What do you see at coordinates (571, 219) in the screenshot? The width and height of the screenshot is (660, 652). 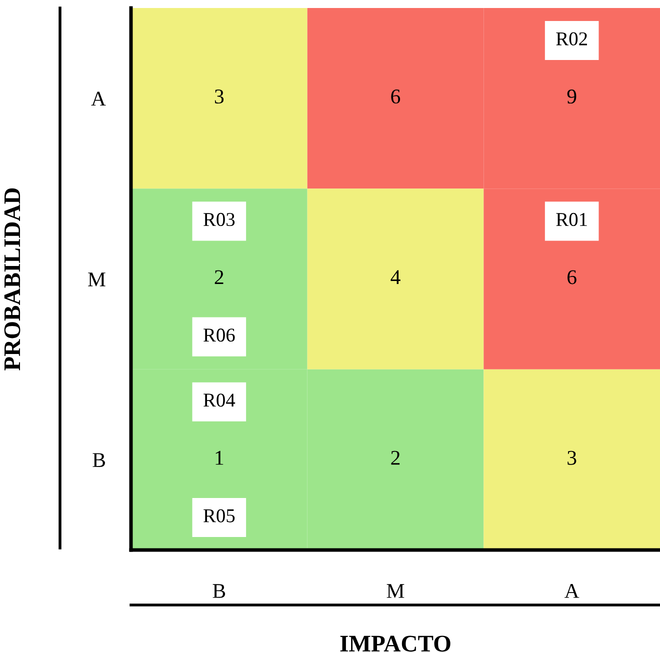 I see `annotation: R01` at bounding box center [571, 219].